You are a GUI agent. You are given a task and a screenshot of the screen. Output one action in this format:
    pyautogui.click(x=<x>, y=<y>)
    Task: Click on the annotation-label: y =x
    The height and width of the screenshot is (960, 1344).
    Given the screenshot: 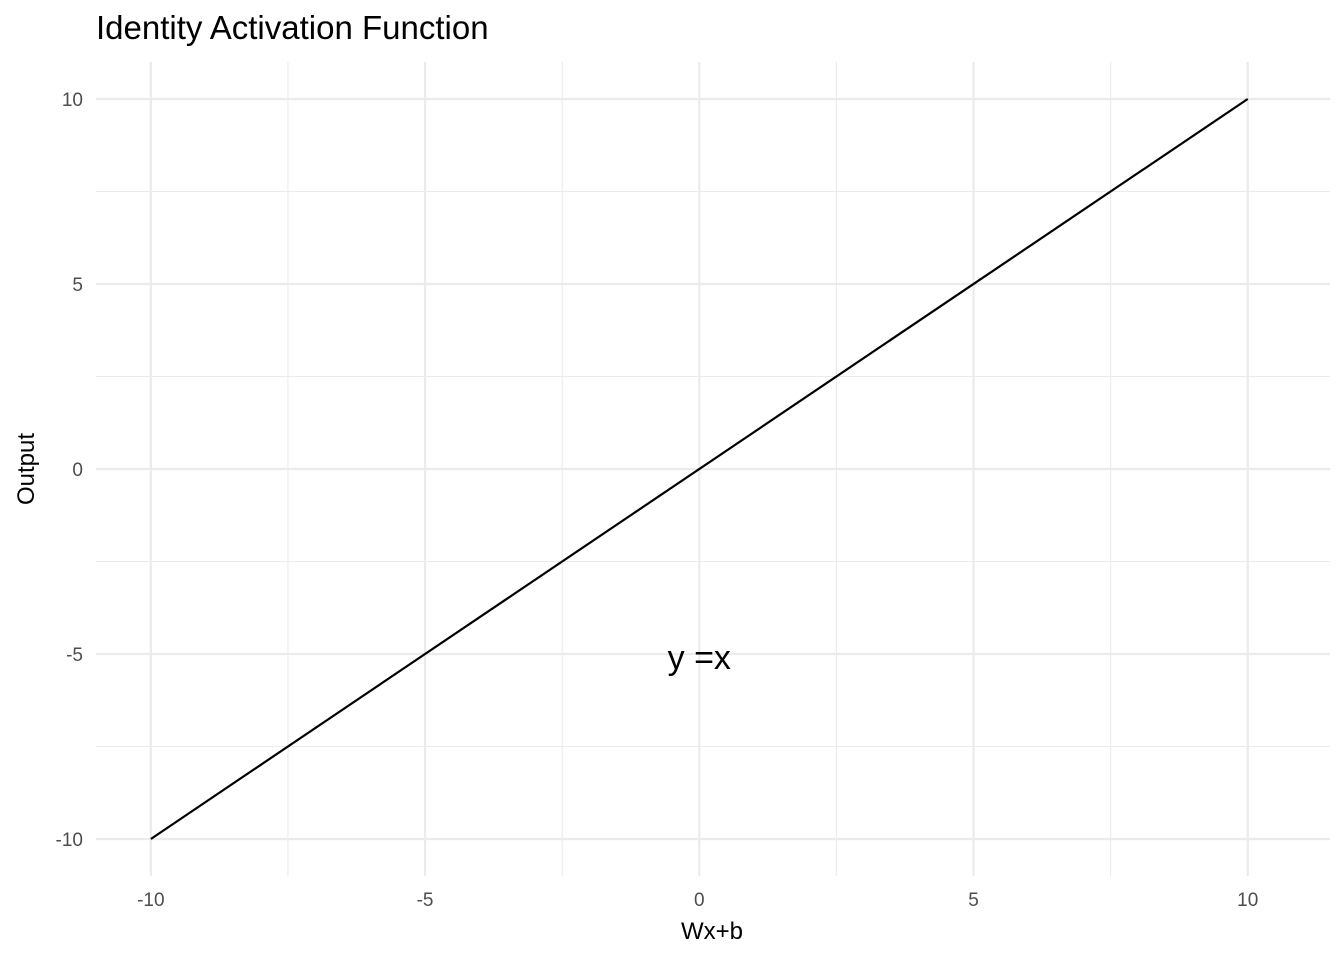 What is the action you would take?
    pyautogui.click(x=699, y=658)
    